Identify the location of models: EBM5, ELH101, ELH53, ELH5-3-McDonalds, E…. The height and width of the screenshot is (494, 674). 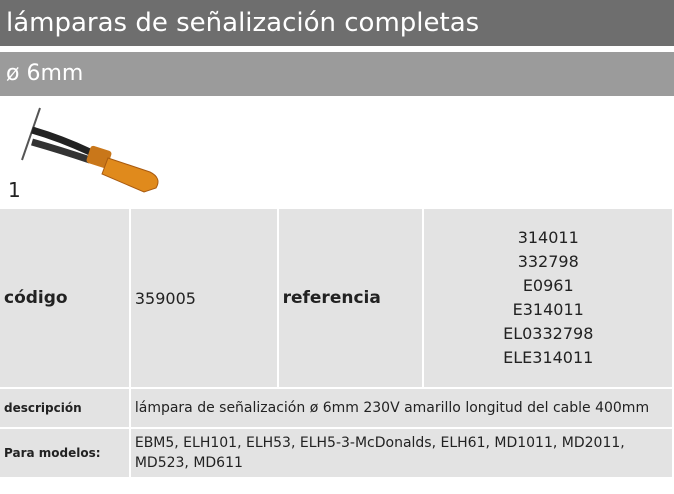
(401, 453).